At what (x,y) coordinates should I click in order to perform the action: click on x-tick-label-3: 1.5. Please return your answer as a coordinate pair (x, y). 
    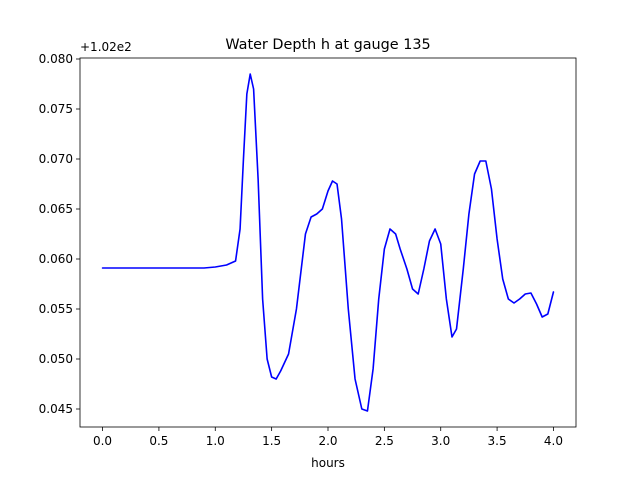
    Looking at the image, I should click on (271, 441).